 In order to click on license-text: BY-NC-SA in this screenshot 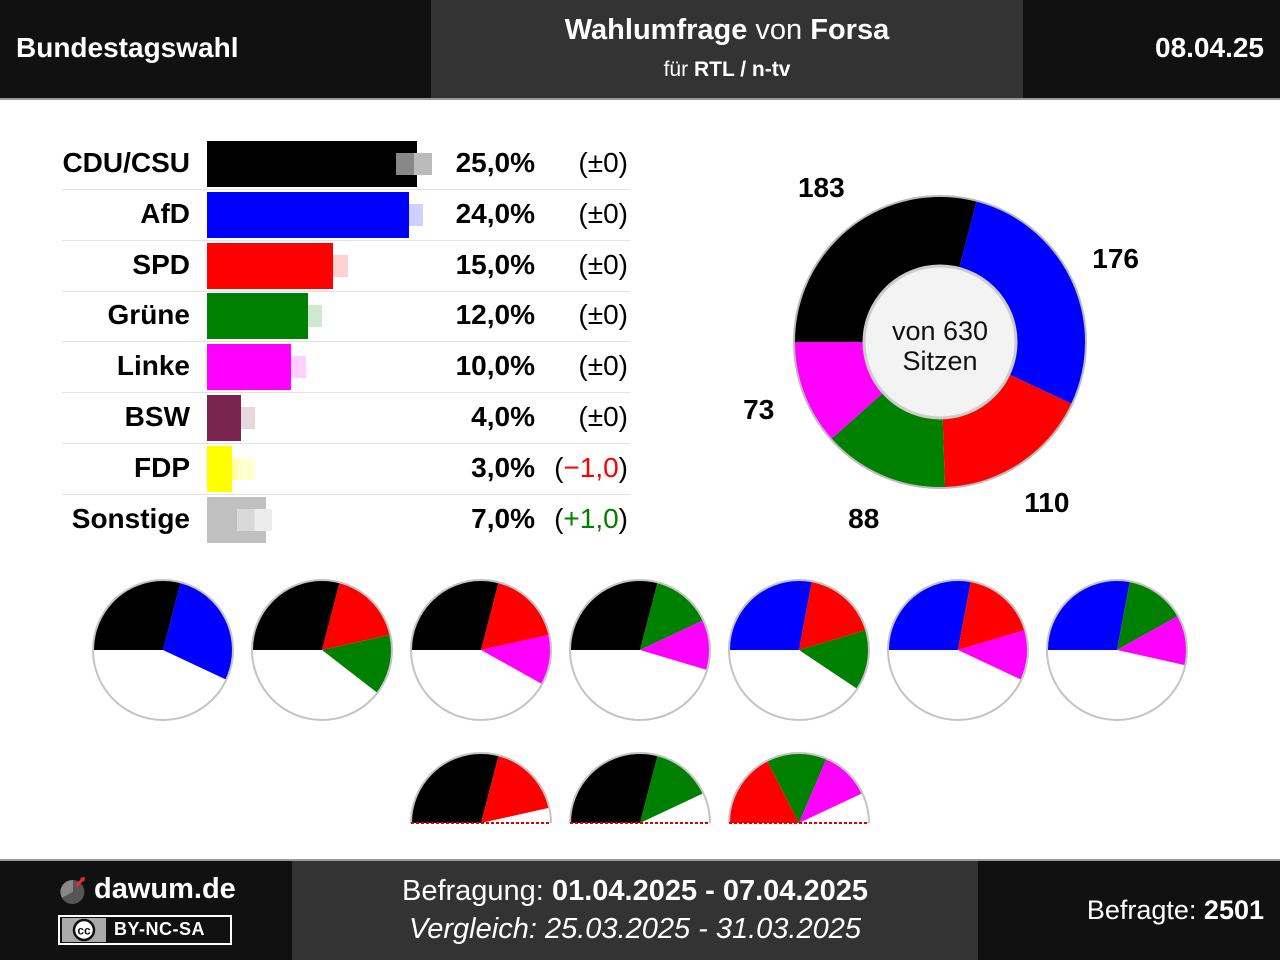, I will do `click(160, 929)`.